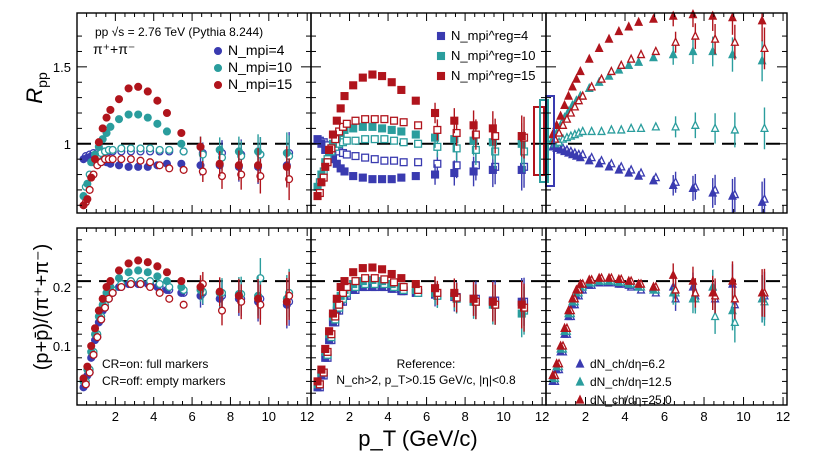  What do you see at coordinates (179, 32) in the screenshot?
I see `energy-label: pp √s = 2.76 TeV (Pythia 8.244)` at bounding box center [179, 32].